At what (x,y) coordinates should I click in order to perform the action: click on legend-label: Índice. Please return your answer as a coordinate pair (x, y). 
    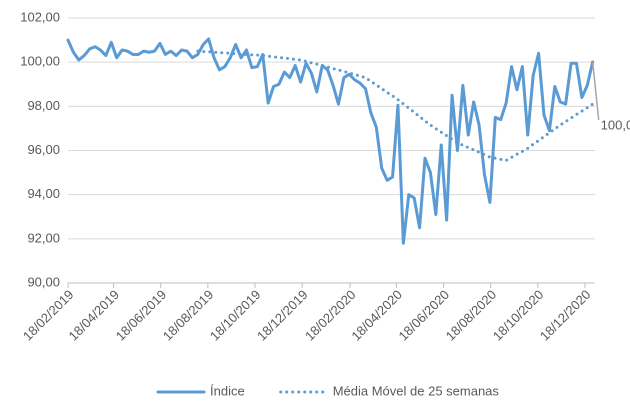
    Looking at the image, I should click on (227, 390).